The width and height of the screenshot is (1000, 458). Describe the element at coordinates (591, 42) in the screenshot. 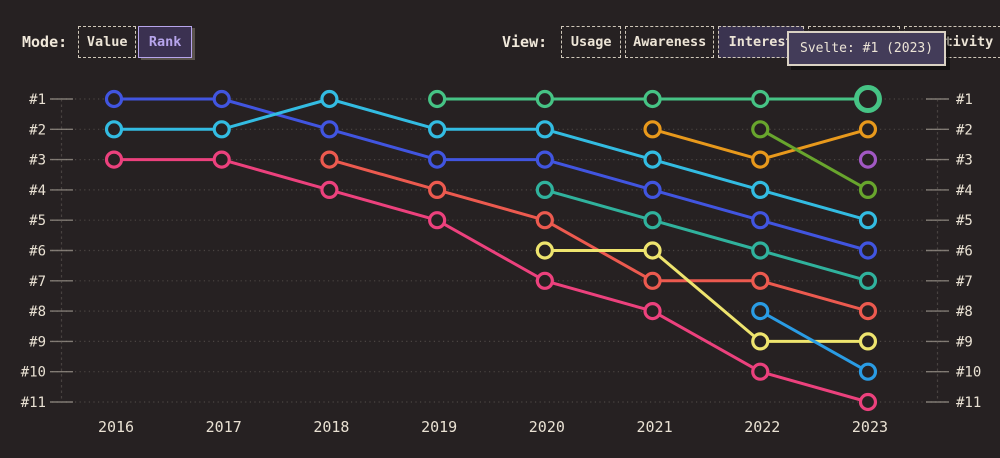

I see `view-button-usage: Usage` at that location.